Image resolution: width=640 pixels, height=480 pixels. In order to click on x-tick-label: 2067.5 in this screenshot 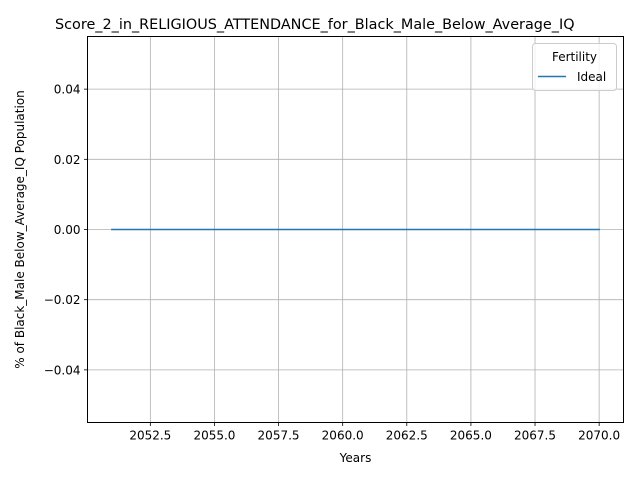, I will do `click(535, 436)`.